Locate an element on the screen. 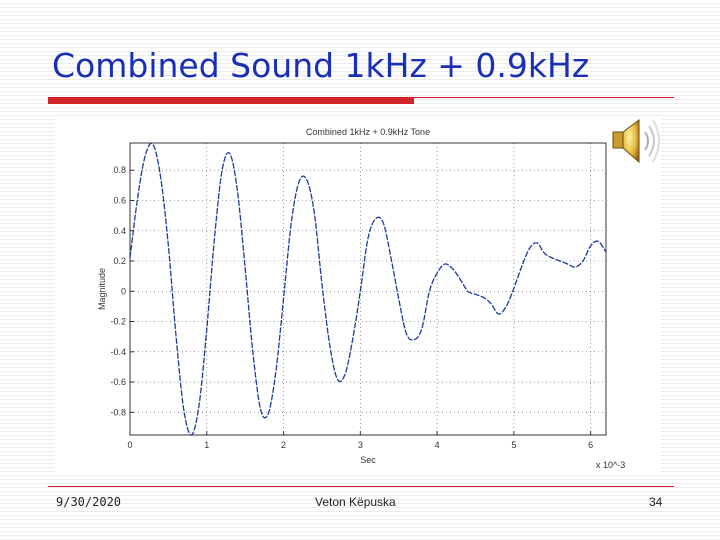 The image size is (720, 540). y-tick-label: -0.2 is located at coordinates (118, 322).